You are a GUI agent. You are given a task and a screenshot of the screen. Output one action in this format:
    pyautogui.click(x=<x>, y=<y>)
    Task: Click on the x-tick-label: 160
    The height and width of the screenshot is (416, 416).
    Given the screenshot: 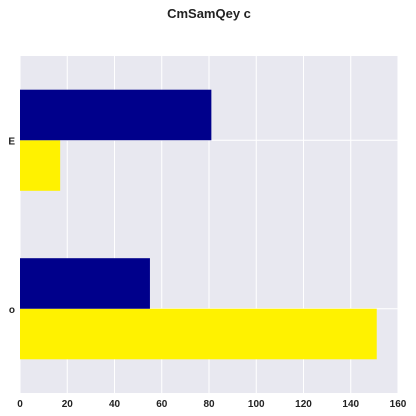 What is the action you would take?
    pyautogui.click(x=398, y=404)
    